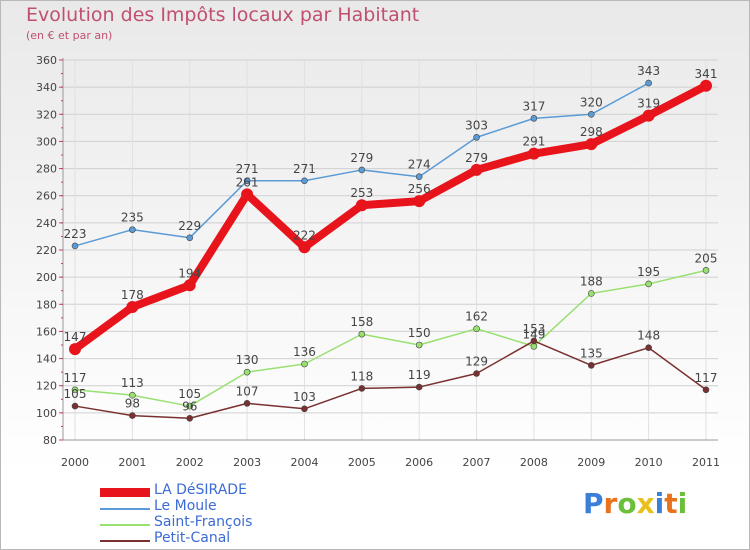  Describe the element at coordinates (46, 331) in the screenshot. I see `y-tick-label: 160` at that location.